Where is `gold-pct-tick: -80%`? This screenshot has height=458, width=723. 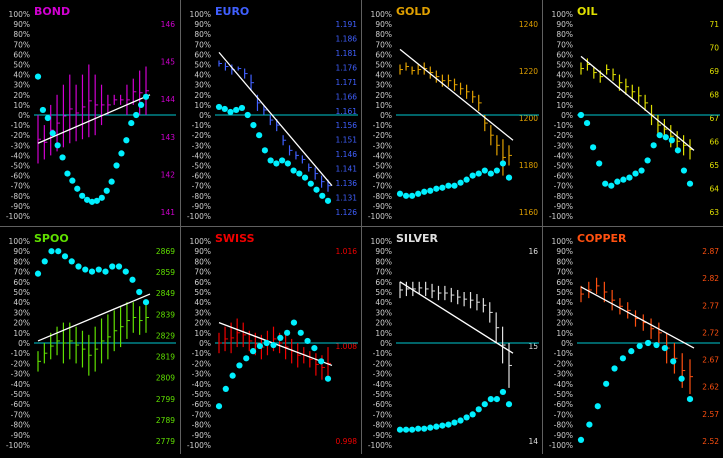
gold-pct-tick: -80% is located at coordinates (382, 196).